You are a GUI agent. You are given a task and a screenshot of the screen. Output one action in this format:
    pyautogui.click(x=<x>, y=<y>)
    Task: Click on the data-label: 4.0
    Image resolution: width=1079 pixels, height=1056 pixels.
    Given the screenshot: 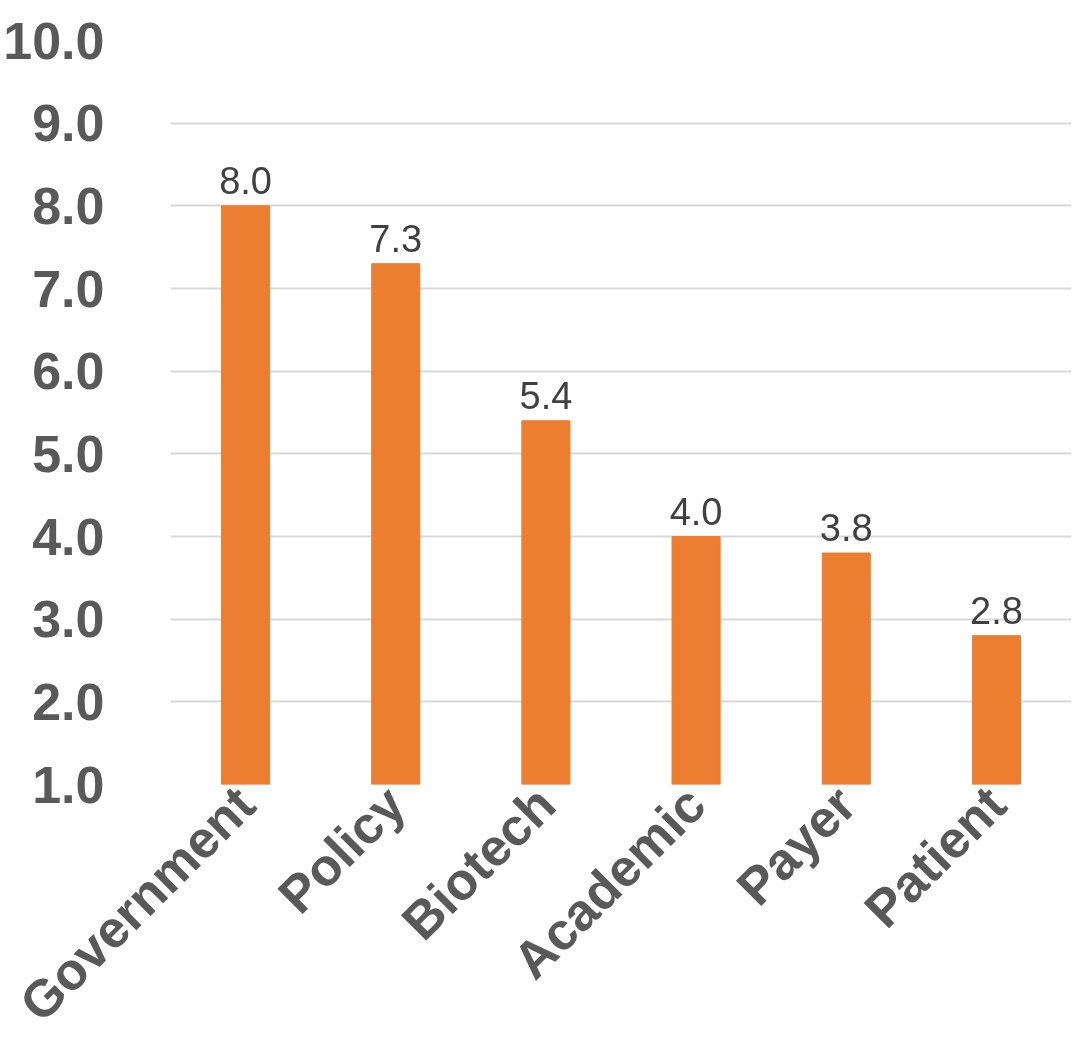 What is the action you would take?
    pyautogui.click(x=696, y=511)
    